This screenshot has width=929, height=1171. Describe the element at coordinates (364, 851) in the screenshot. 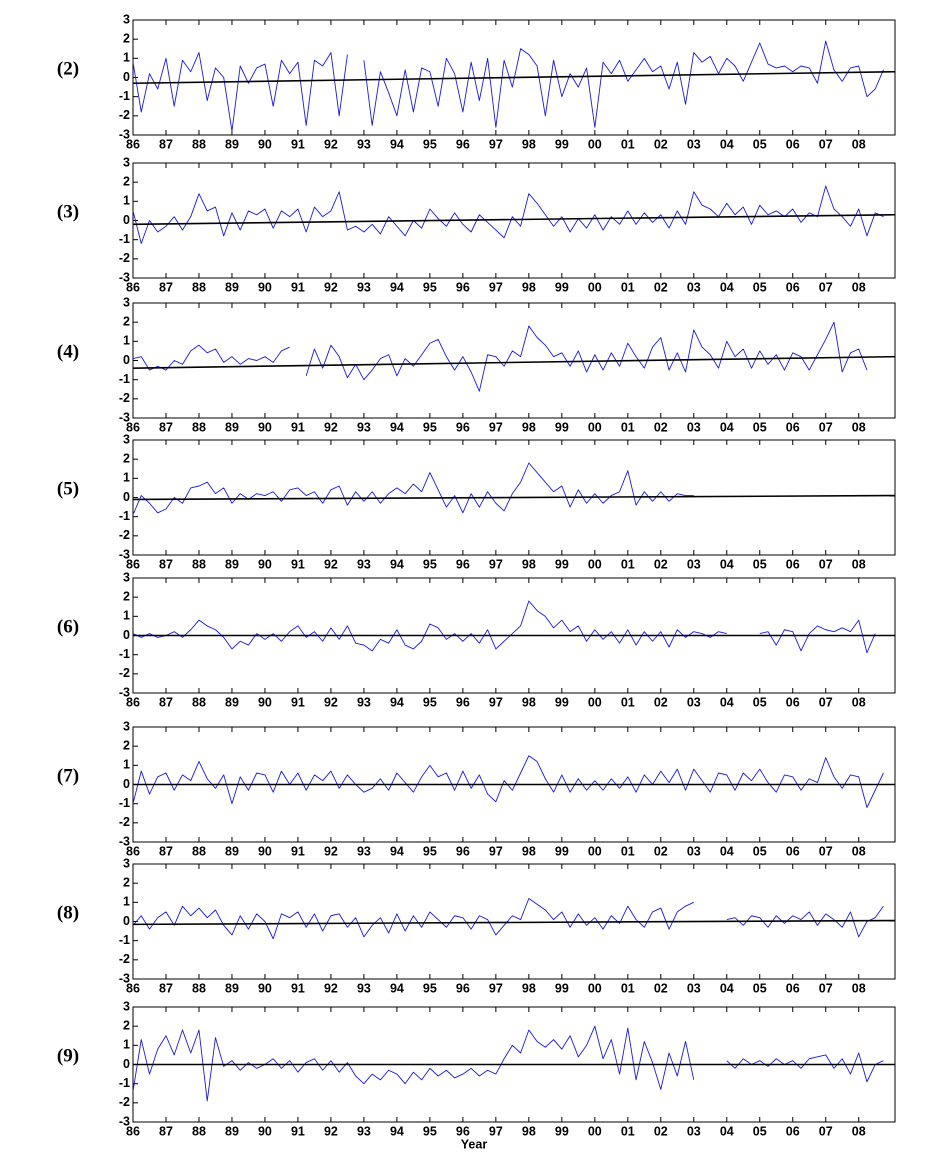

I see `x-tick-label: 93` at that location.